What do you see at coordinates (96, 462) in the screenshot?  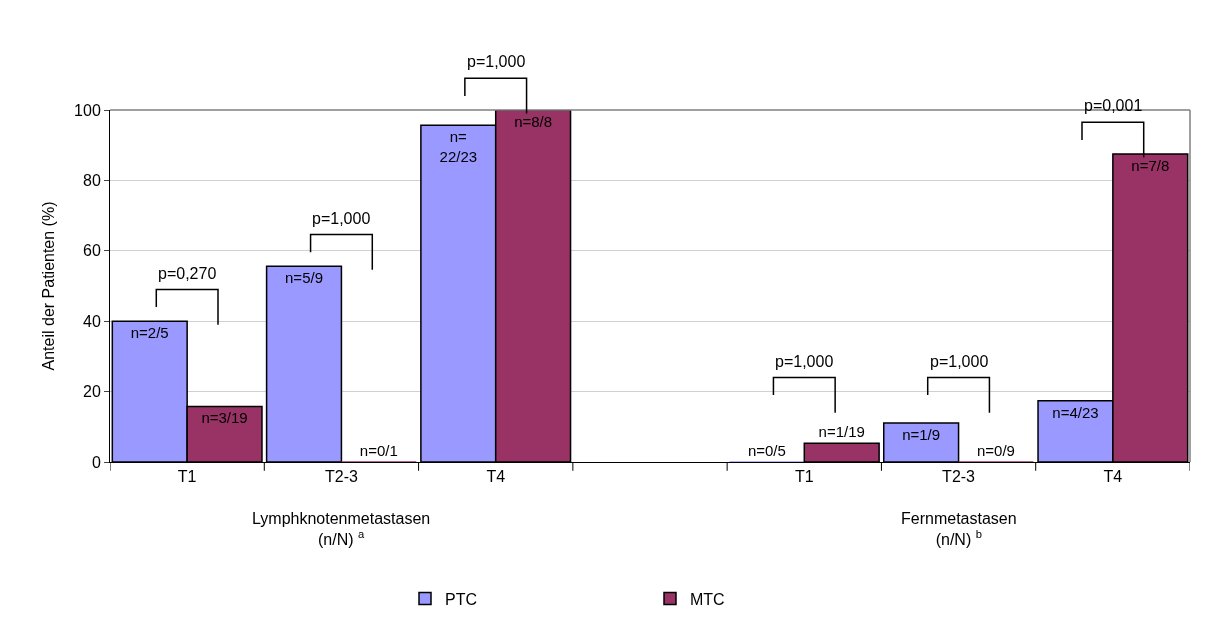 I see `y-tick-label: 0` at bounding box center [96, 462].